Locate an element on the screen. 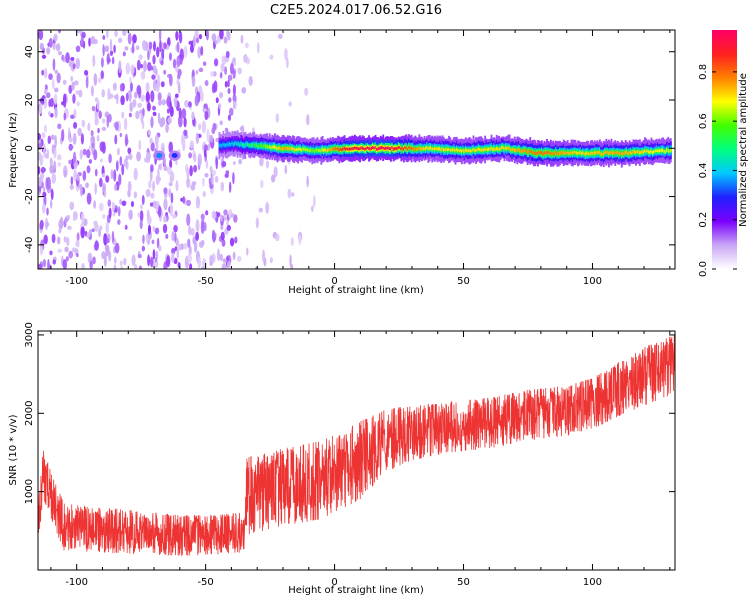 The image size is (750, 600). colorbar-gradient is located at coordinates (724, 149).